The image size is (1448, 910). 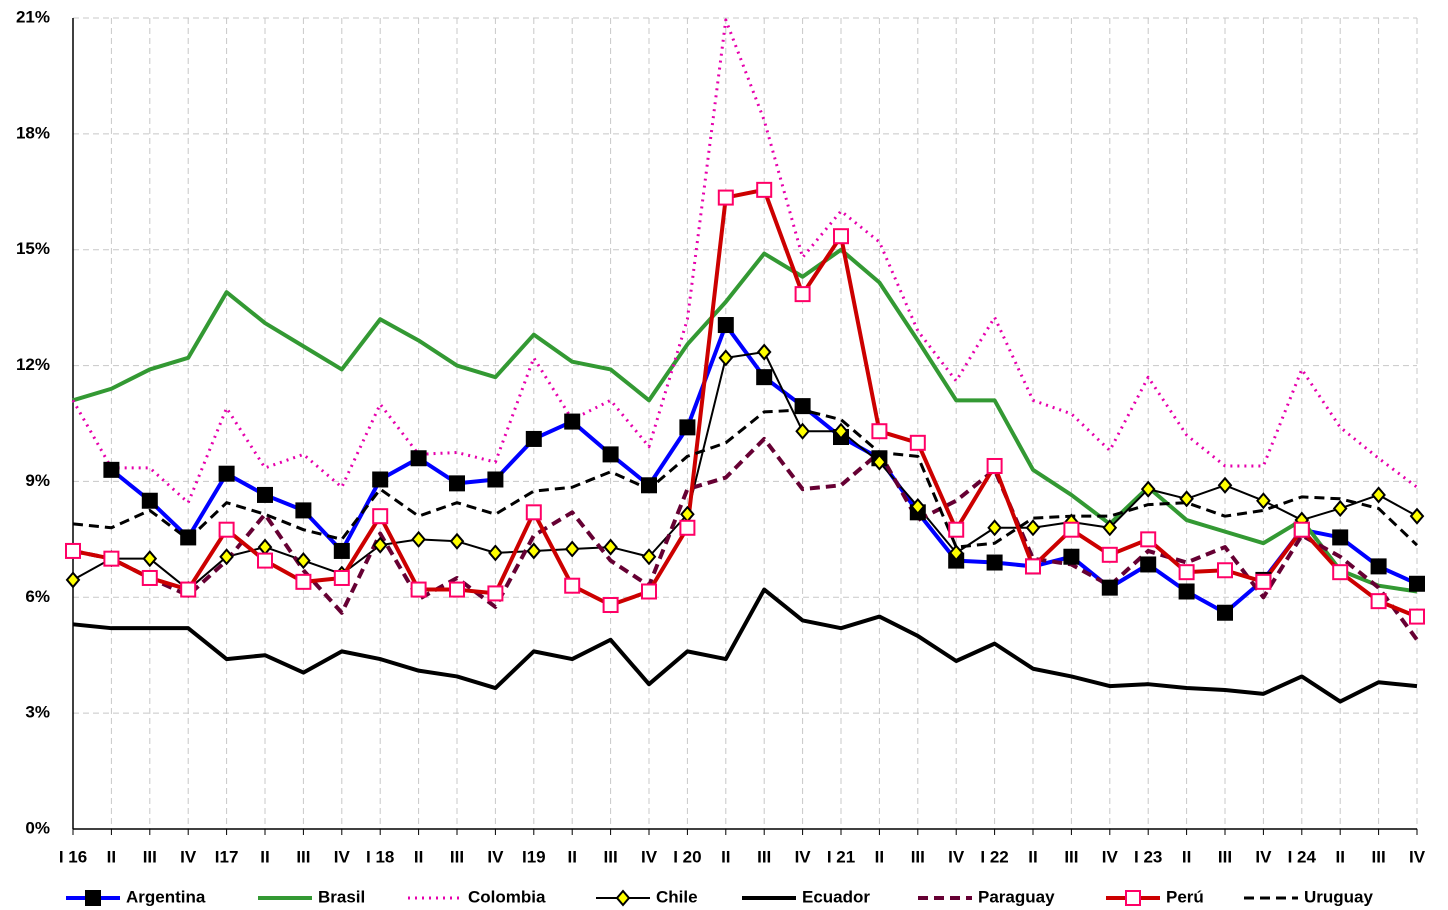 I want to click on legend-label: Argentina, so click(x=166, y=896).